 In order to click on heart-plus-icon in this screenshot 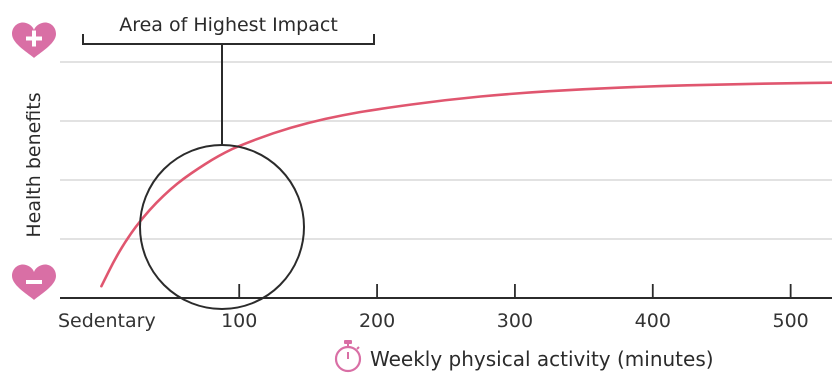, I will do `click(34, 40)`.